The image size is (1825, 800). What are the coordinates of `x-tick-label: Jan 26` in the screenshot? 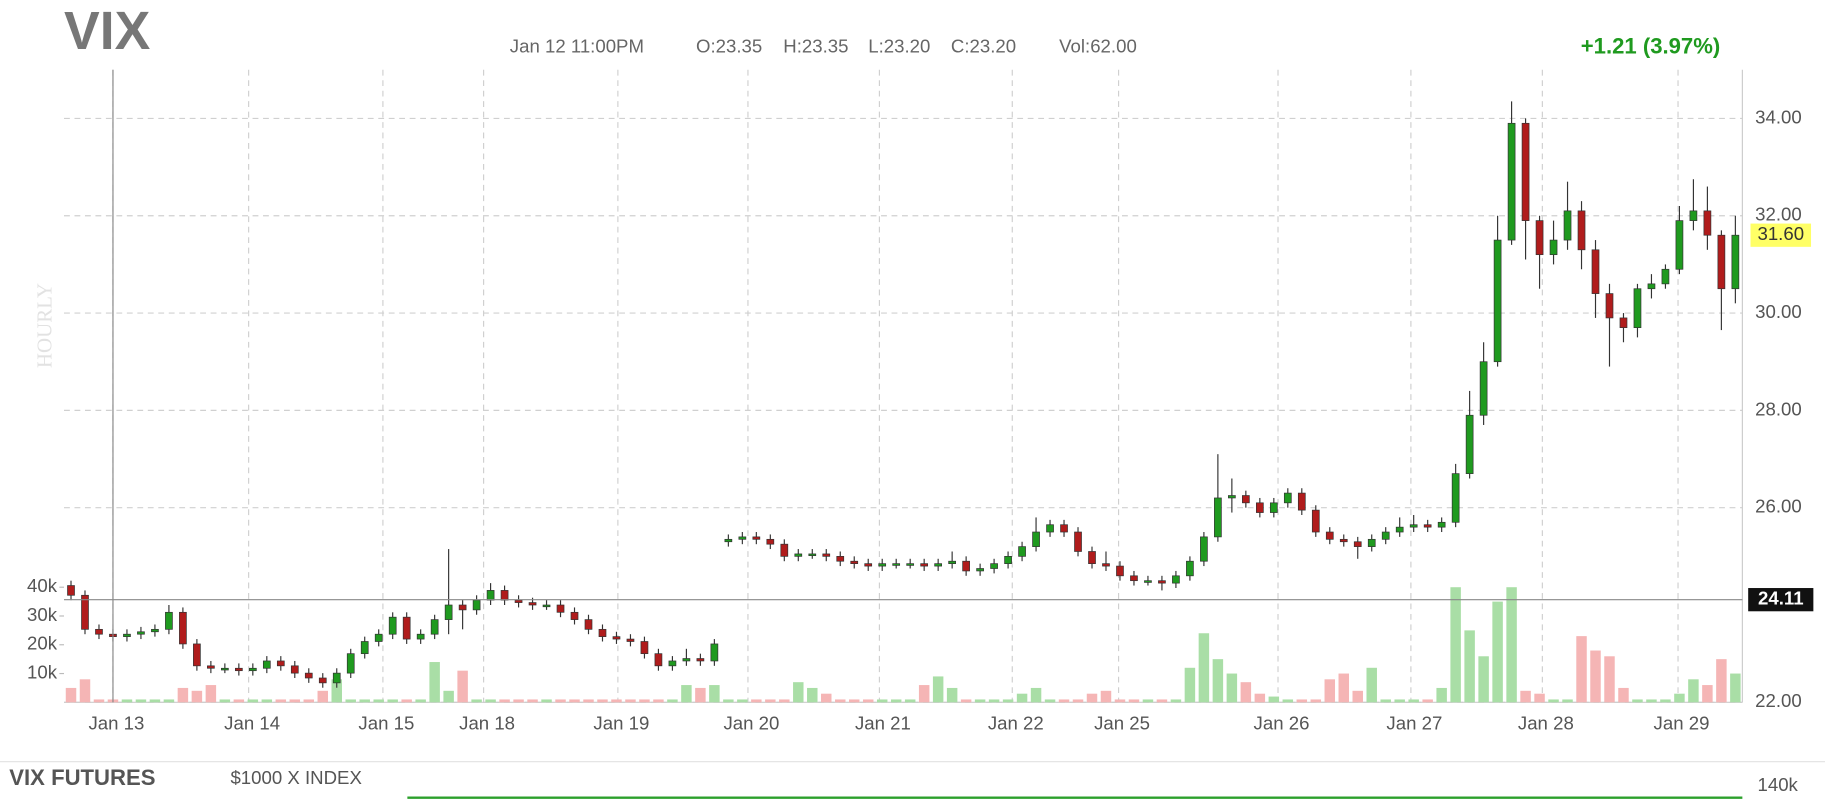 It's located at (1282, 722).